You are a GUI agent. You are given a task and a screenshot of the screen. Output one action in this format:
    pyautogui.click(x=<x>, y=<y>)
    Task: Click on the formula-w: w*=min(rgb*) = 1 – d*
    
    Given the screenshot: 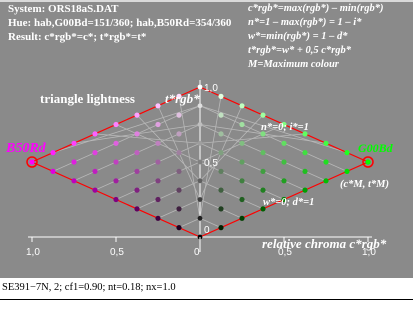 What is the action you would take?
    pyautogui.click(x=298, y=36)
    